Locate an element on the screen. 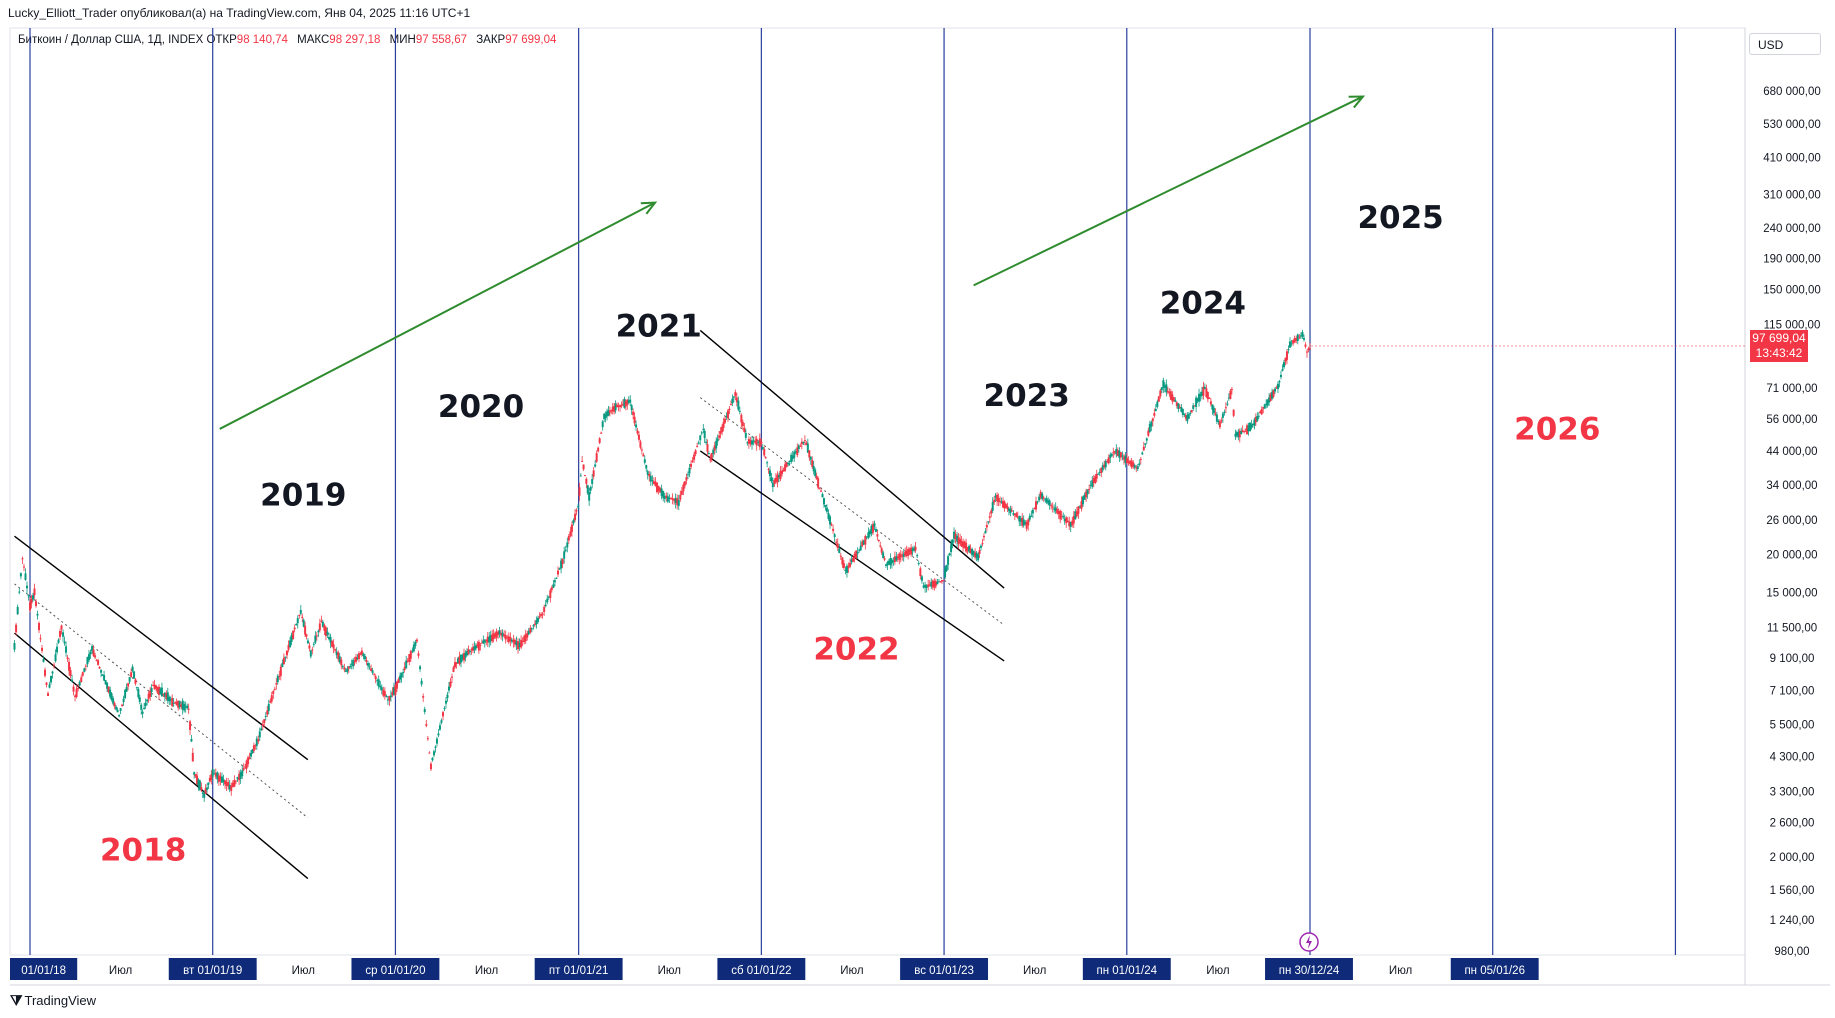 Image resolution: width=1835 pixels, height=1018 pixels. price-tick-label: 1 240,00 is located at coordinates (1792, 921).